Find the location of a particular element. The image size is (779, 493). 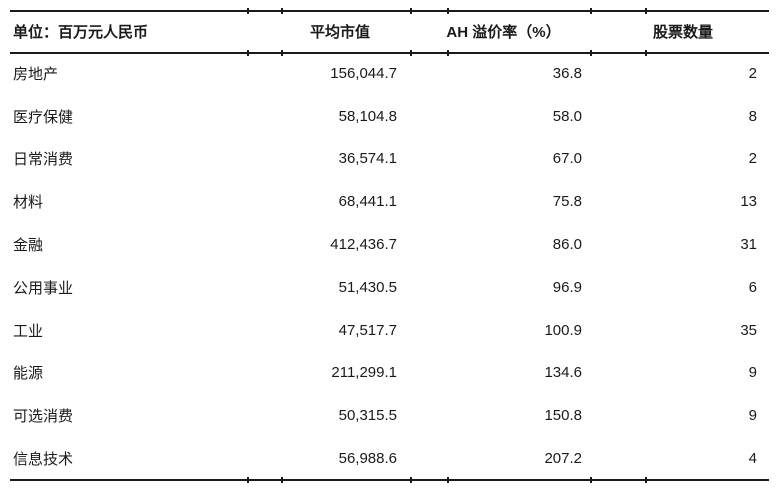

ah-premium-cell: 75.8 is located at coordinates (567, 202).